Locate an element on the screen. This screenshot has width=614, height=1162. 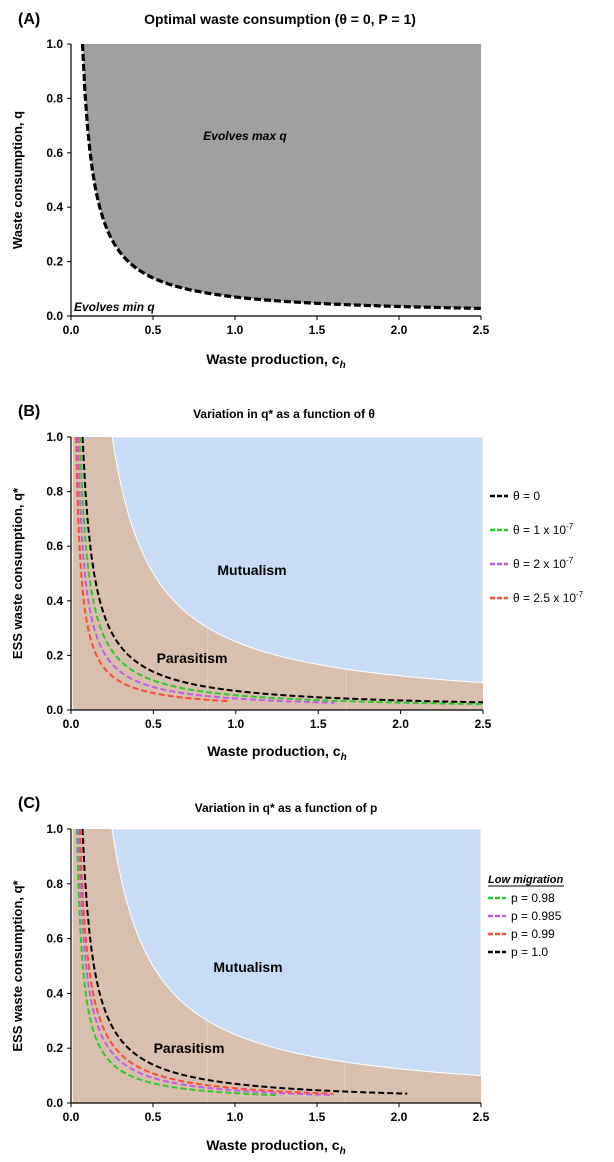
legend-label: p = 1.0 is located at coordinates (529, 952).